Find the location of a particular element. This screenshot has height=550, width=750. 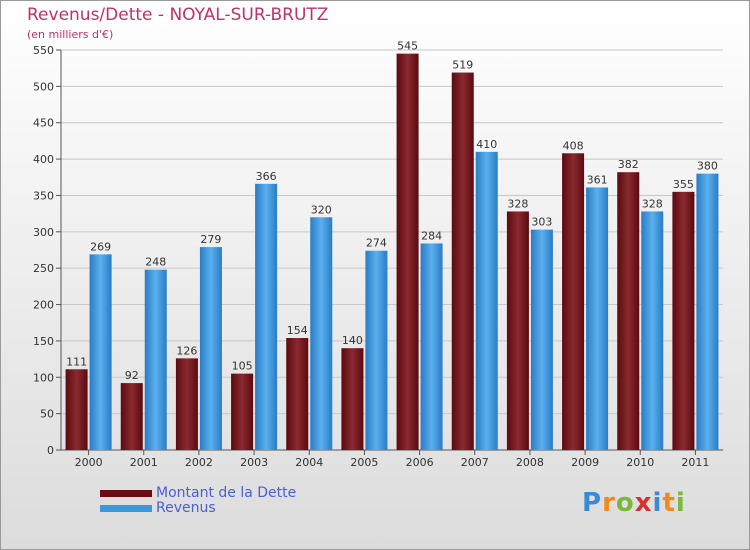

y-tick-label: 0 is located at coordinates (50, 450).